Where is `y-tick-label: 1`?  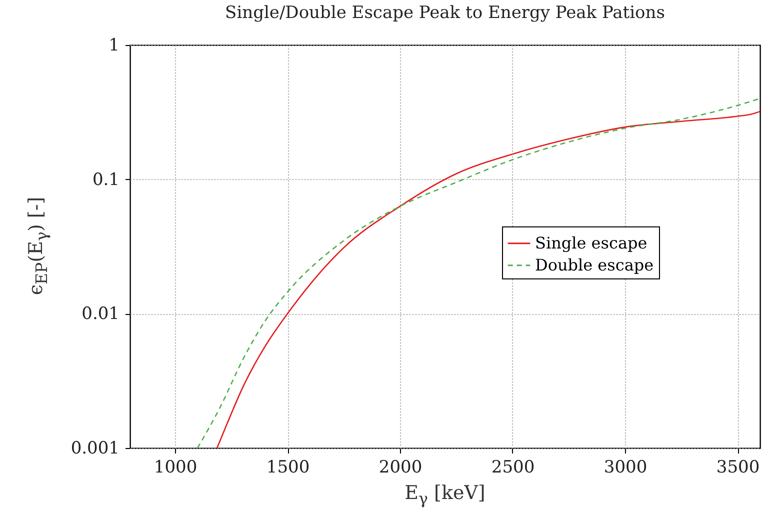
y-tick-label: 1 is located at coordinates (114, 46).